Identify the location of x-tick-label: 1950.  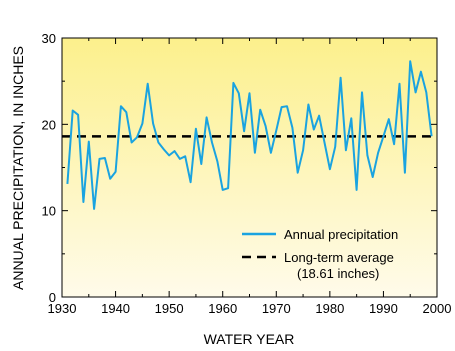
(169, 308).